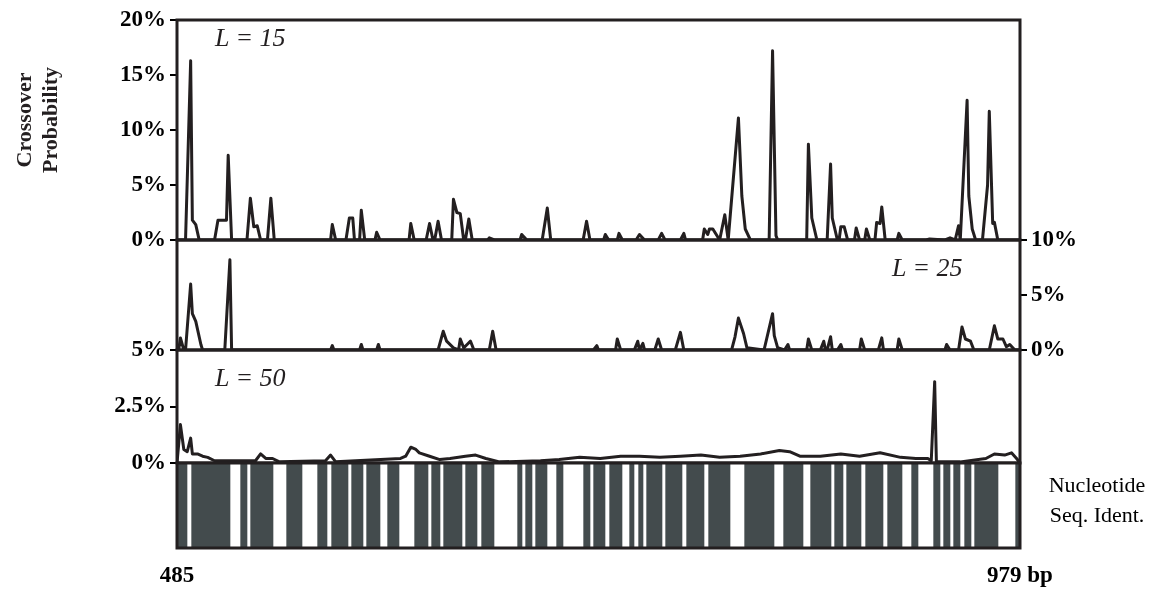 This screenshot has height=594, width=1175. I want to click on y-tick-label: 2.5%, so click(140, 405).